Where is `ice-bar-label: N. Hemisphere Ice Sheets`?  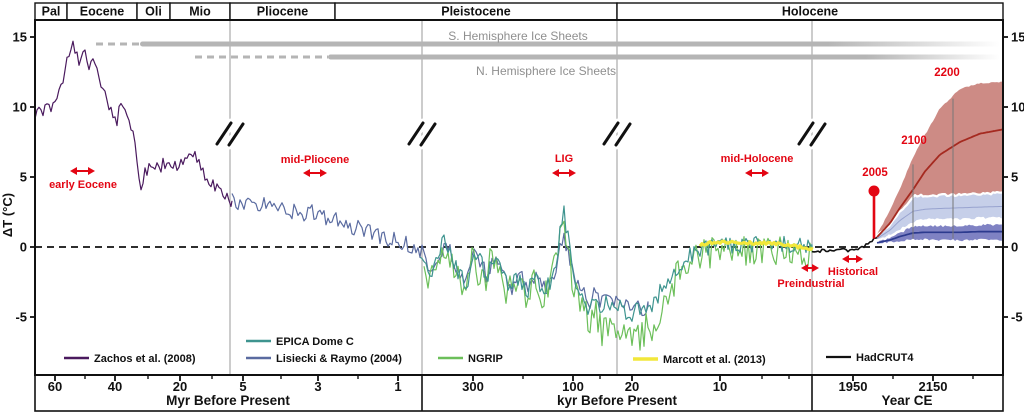 ice-bar-label: N. Hemisphere Ice Sheets is located at coordinates (546, 71).